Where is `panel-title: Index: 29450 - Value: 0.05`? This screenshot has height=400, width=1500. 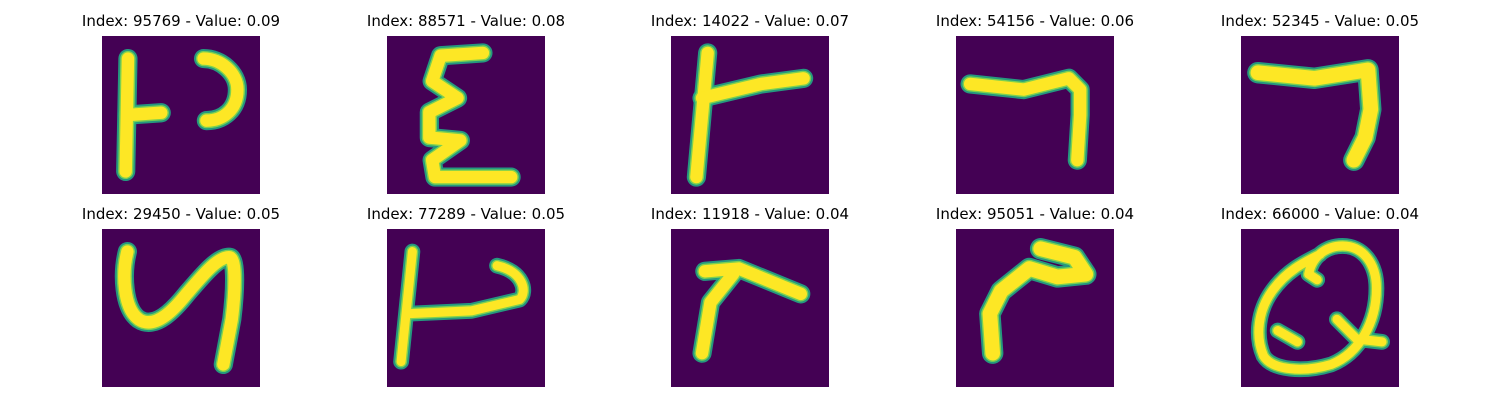
panel-title: Index: 29450 - Value: 0.05 is located at coordinates (181, 214).